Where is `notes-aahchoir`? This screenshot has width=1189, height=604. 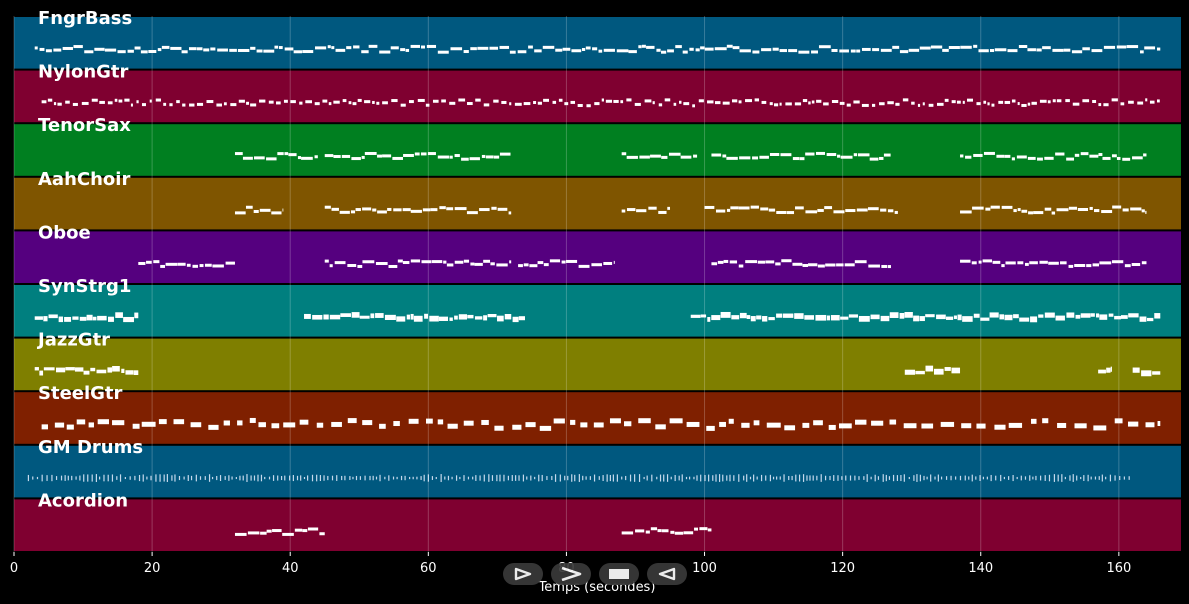 notes-aahchoir is located at coordinates (690, 210).